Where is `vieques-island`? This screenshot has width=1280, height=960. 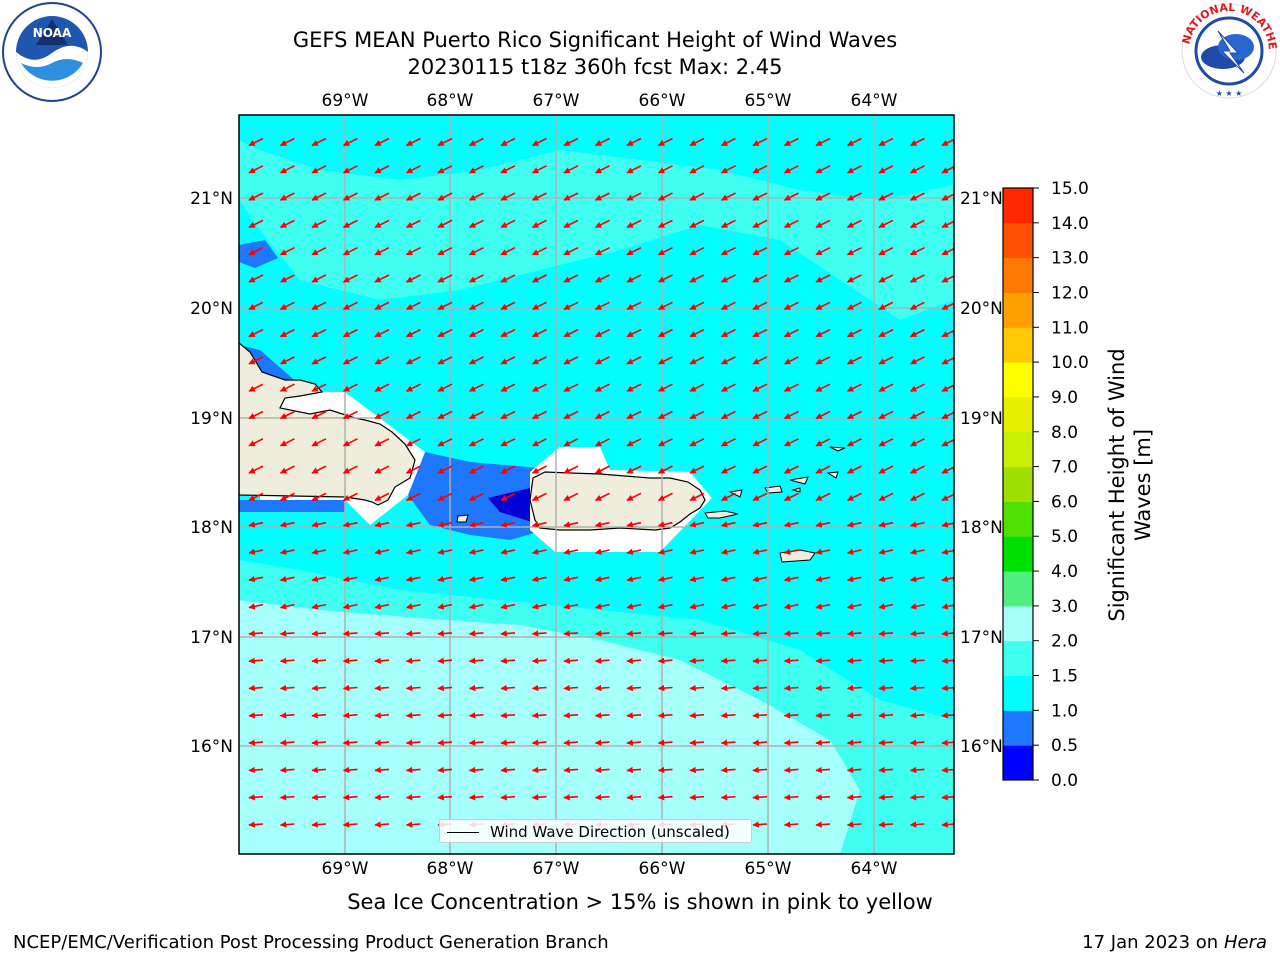
vieques-island is located at coordinates (721, 514).